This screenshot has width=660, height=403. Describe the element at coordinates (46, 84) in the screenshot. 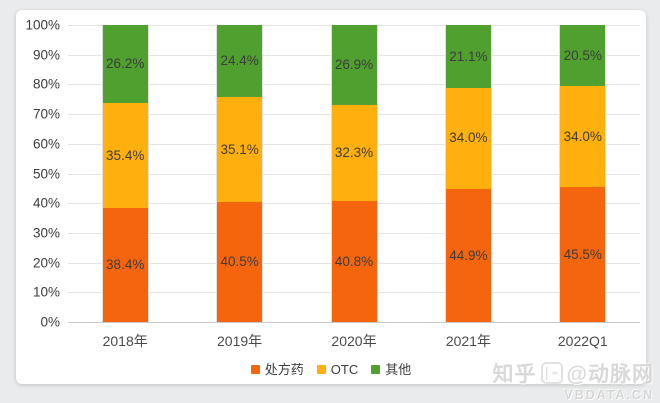

I see `y-axis-tick-label: 80%` at that location.